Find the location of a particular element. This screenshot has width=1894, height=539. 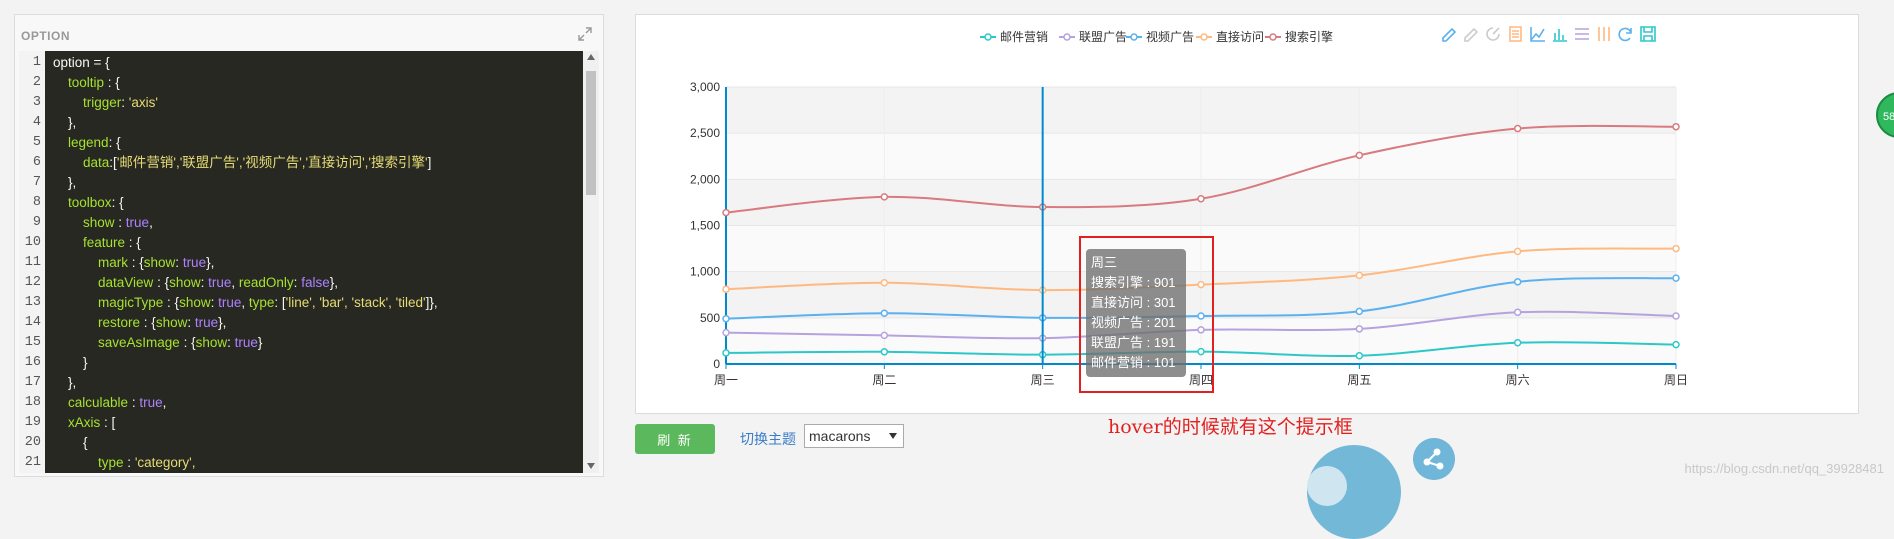

code-token: { is located at coordinates (70, 442).